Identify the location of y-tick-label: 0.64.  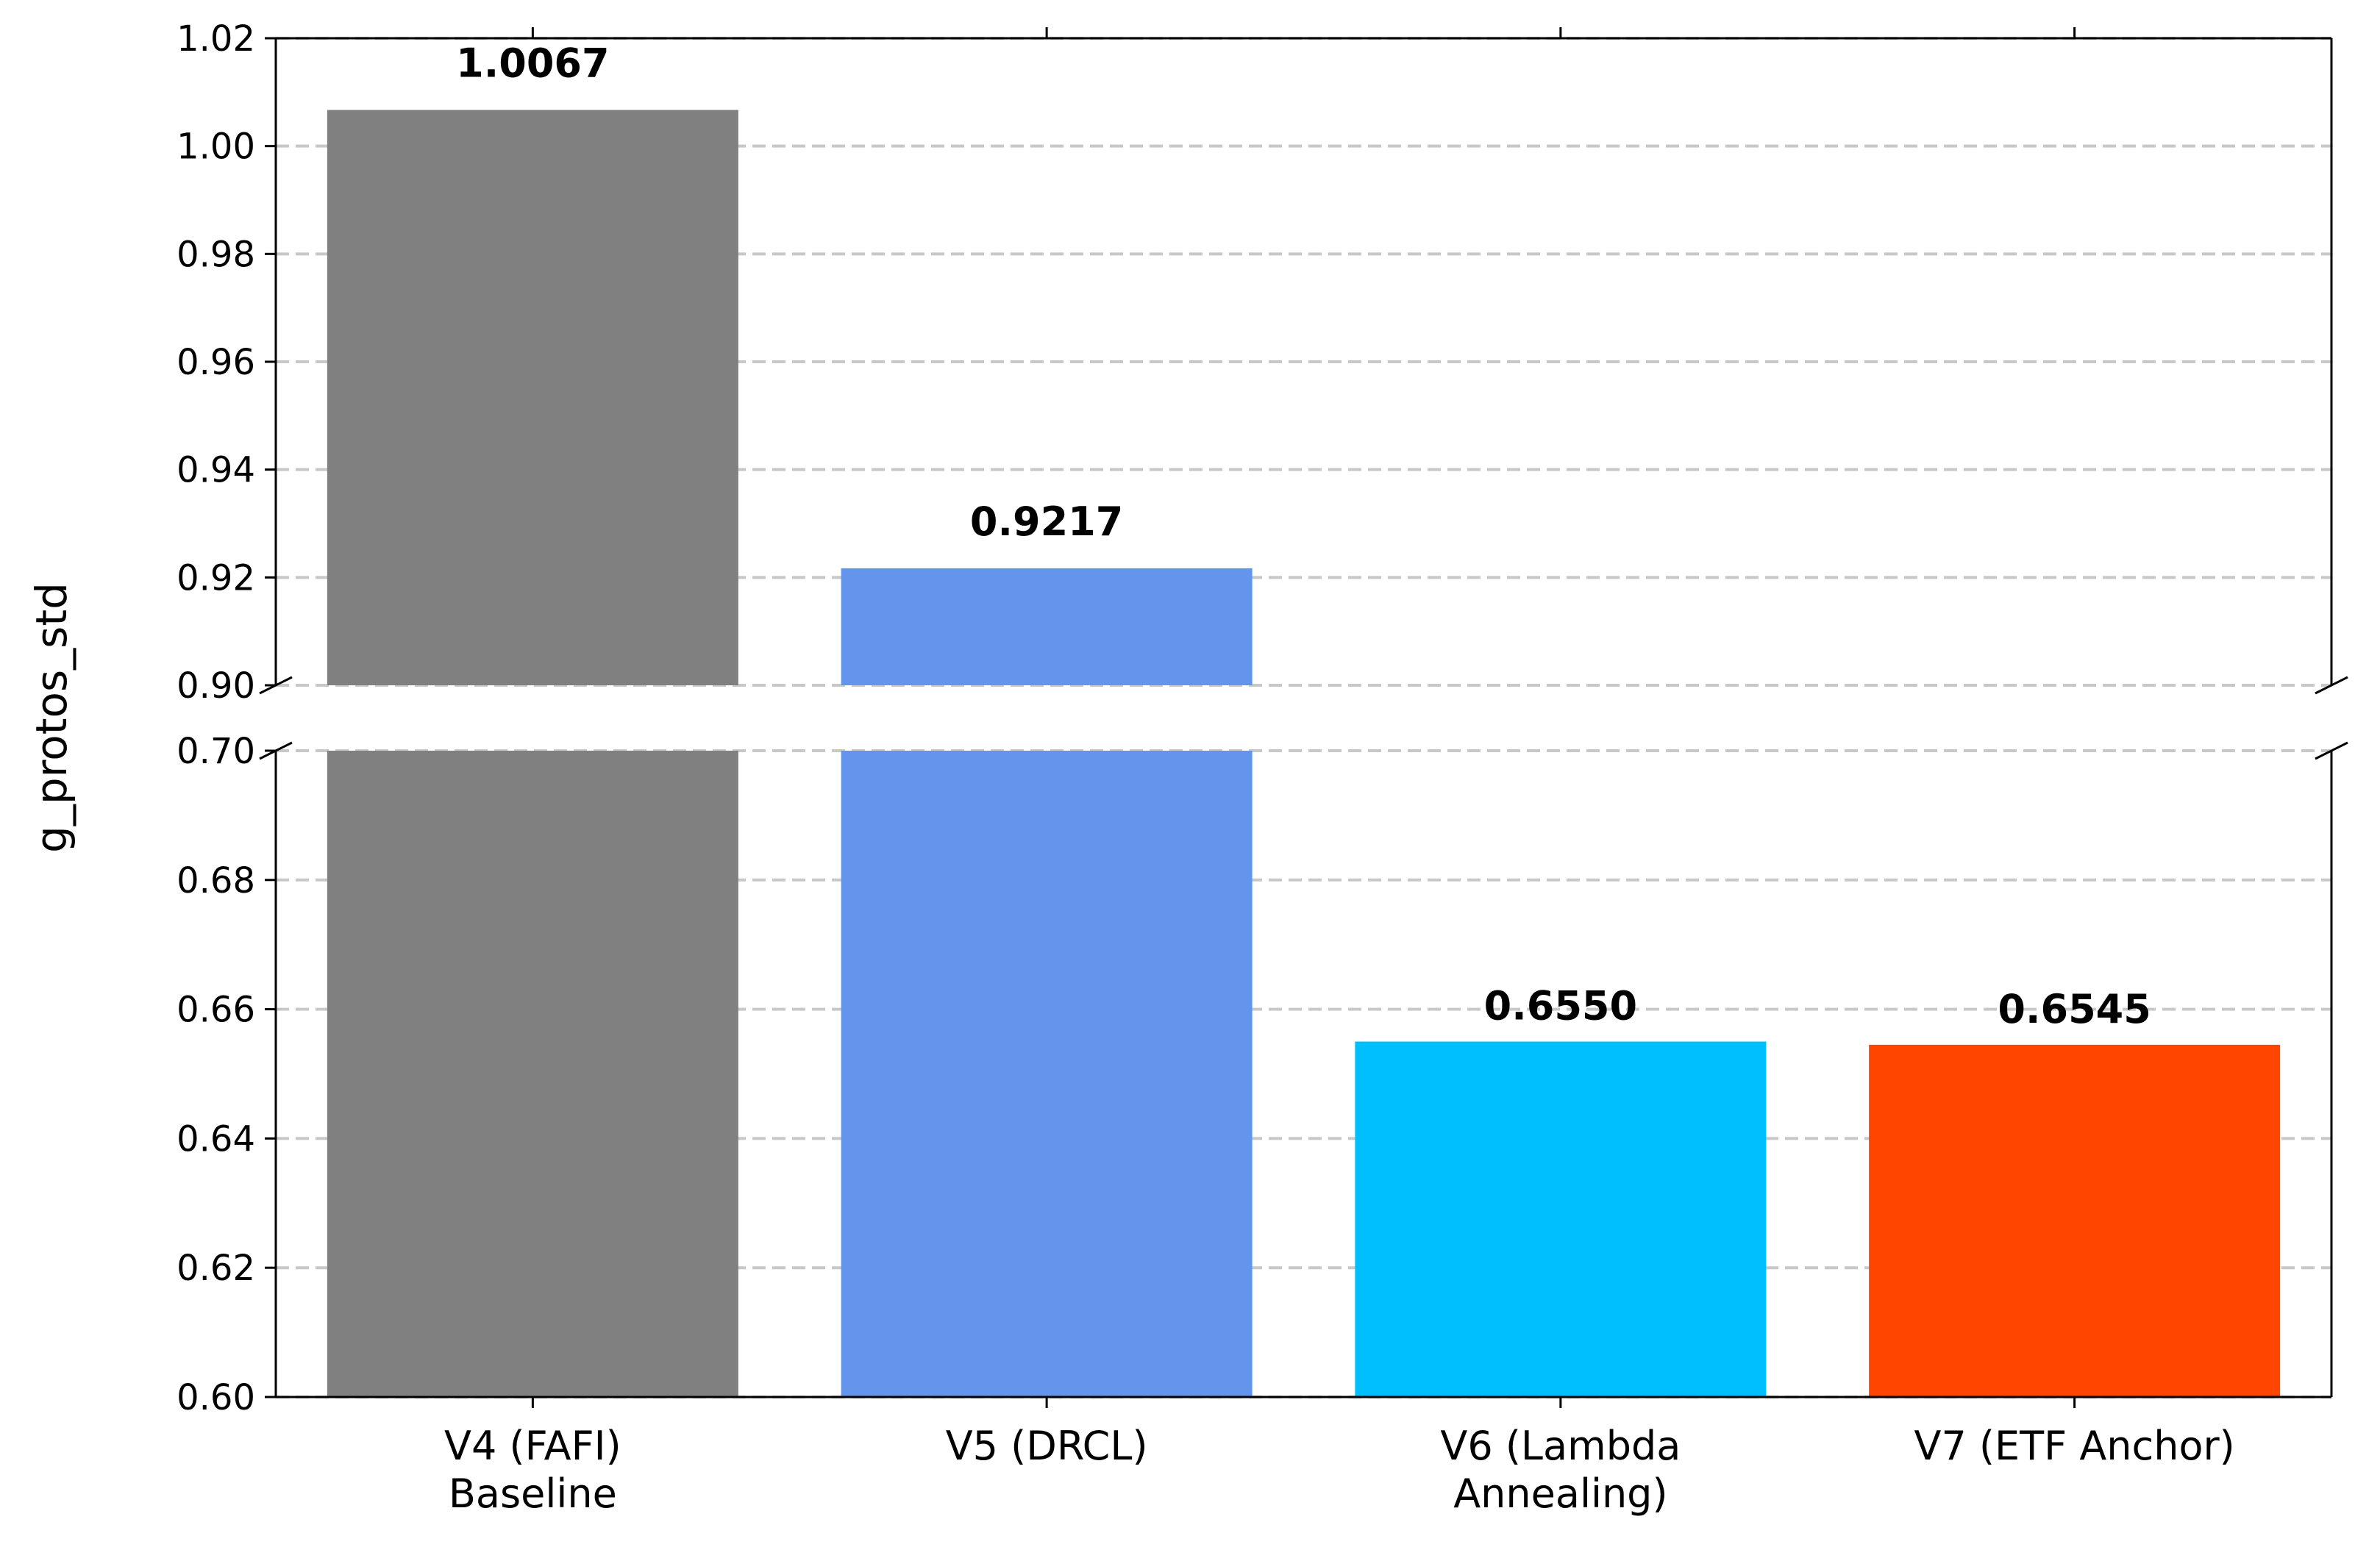
(216, 1139).